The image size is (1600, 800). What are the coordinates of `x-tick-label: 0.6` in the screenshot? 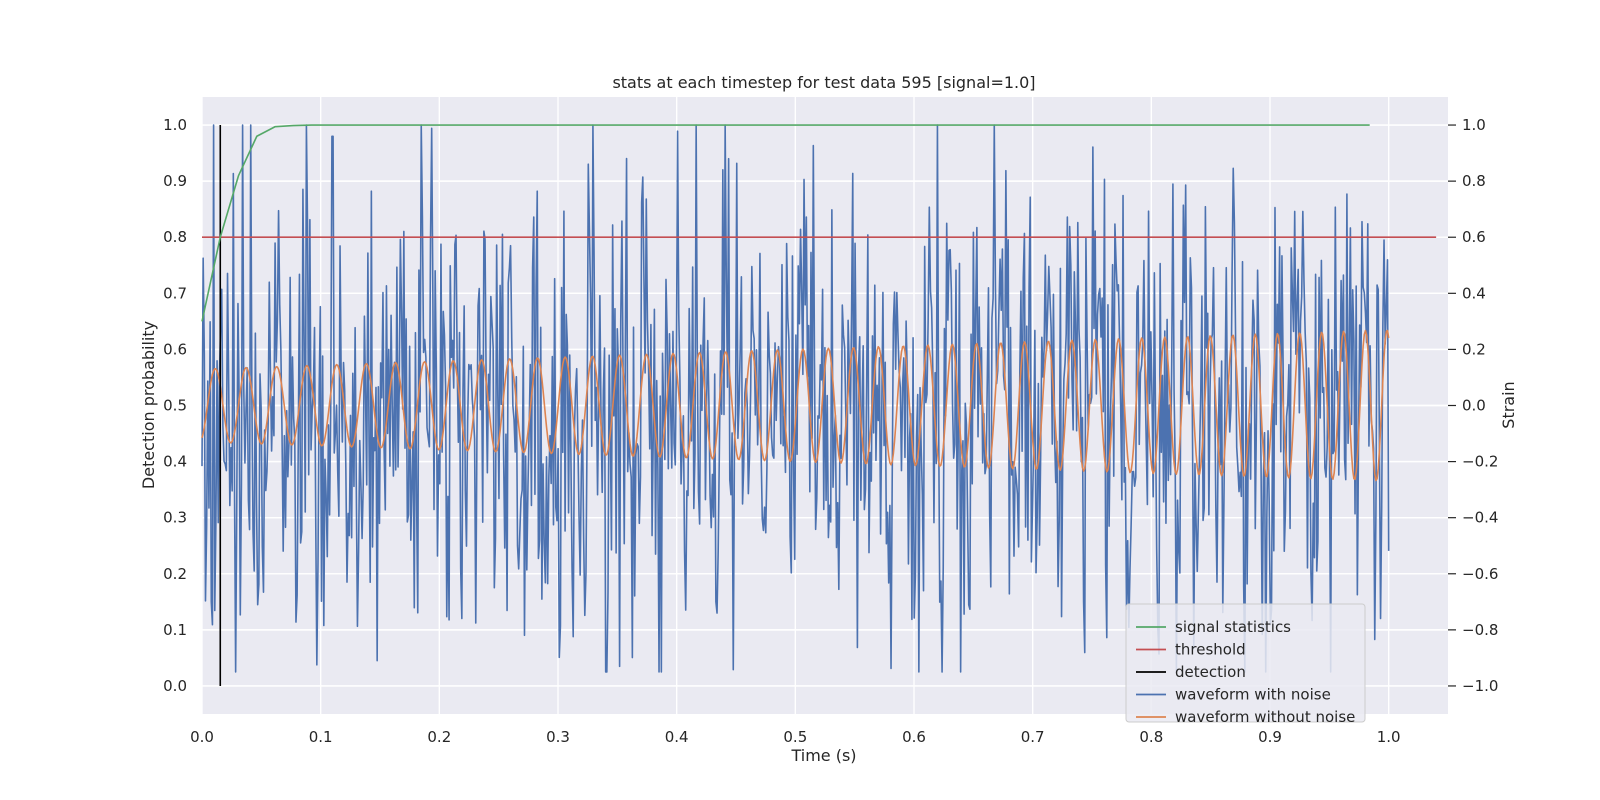 It's located at (914, 737).